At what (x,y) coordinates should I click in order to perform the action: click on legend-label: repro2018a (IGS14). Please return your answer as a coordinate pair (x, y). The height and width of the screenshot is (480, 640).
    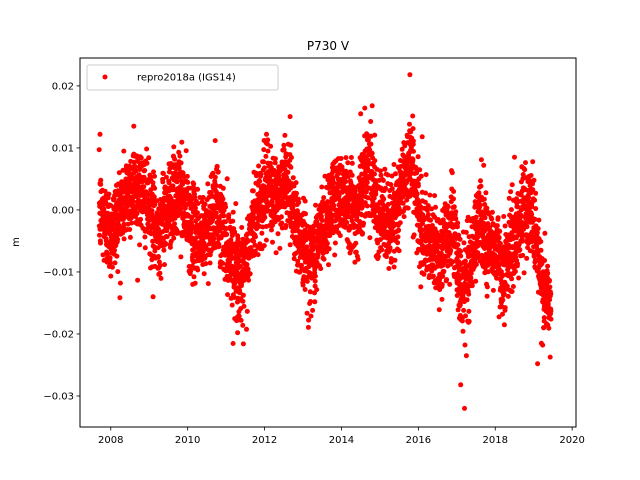
    Looking at the image, I should click on (186, 78).